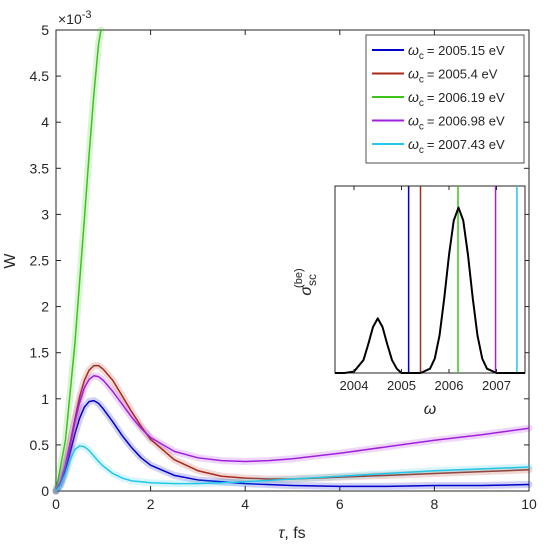 This screenshot has height=550, width=548. What do you see at coordinates (453, 76) in the screenshot?
I see `legend-label-2: ωc = 2005.4 eV` at bounding box center [453, 76].